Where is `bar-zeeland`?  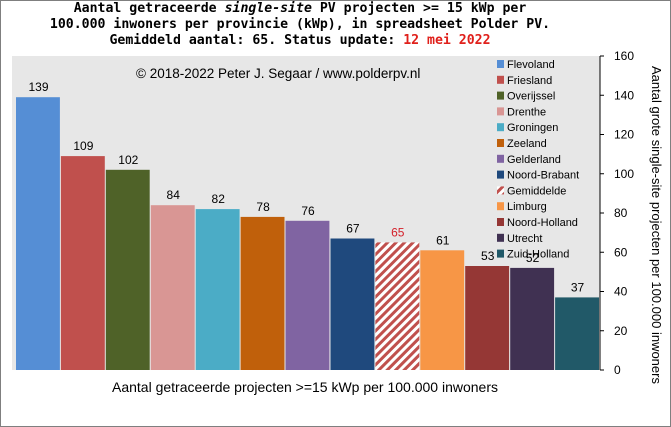
bar-zeeland is located at coordinates (262, 293).